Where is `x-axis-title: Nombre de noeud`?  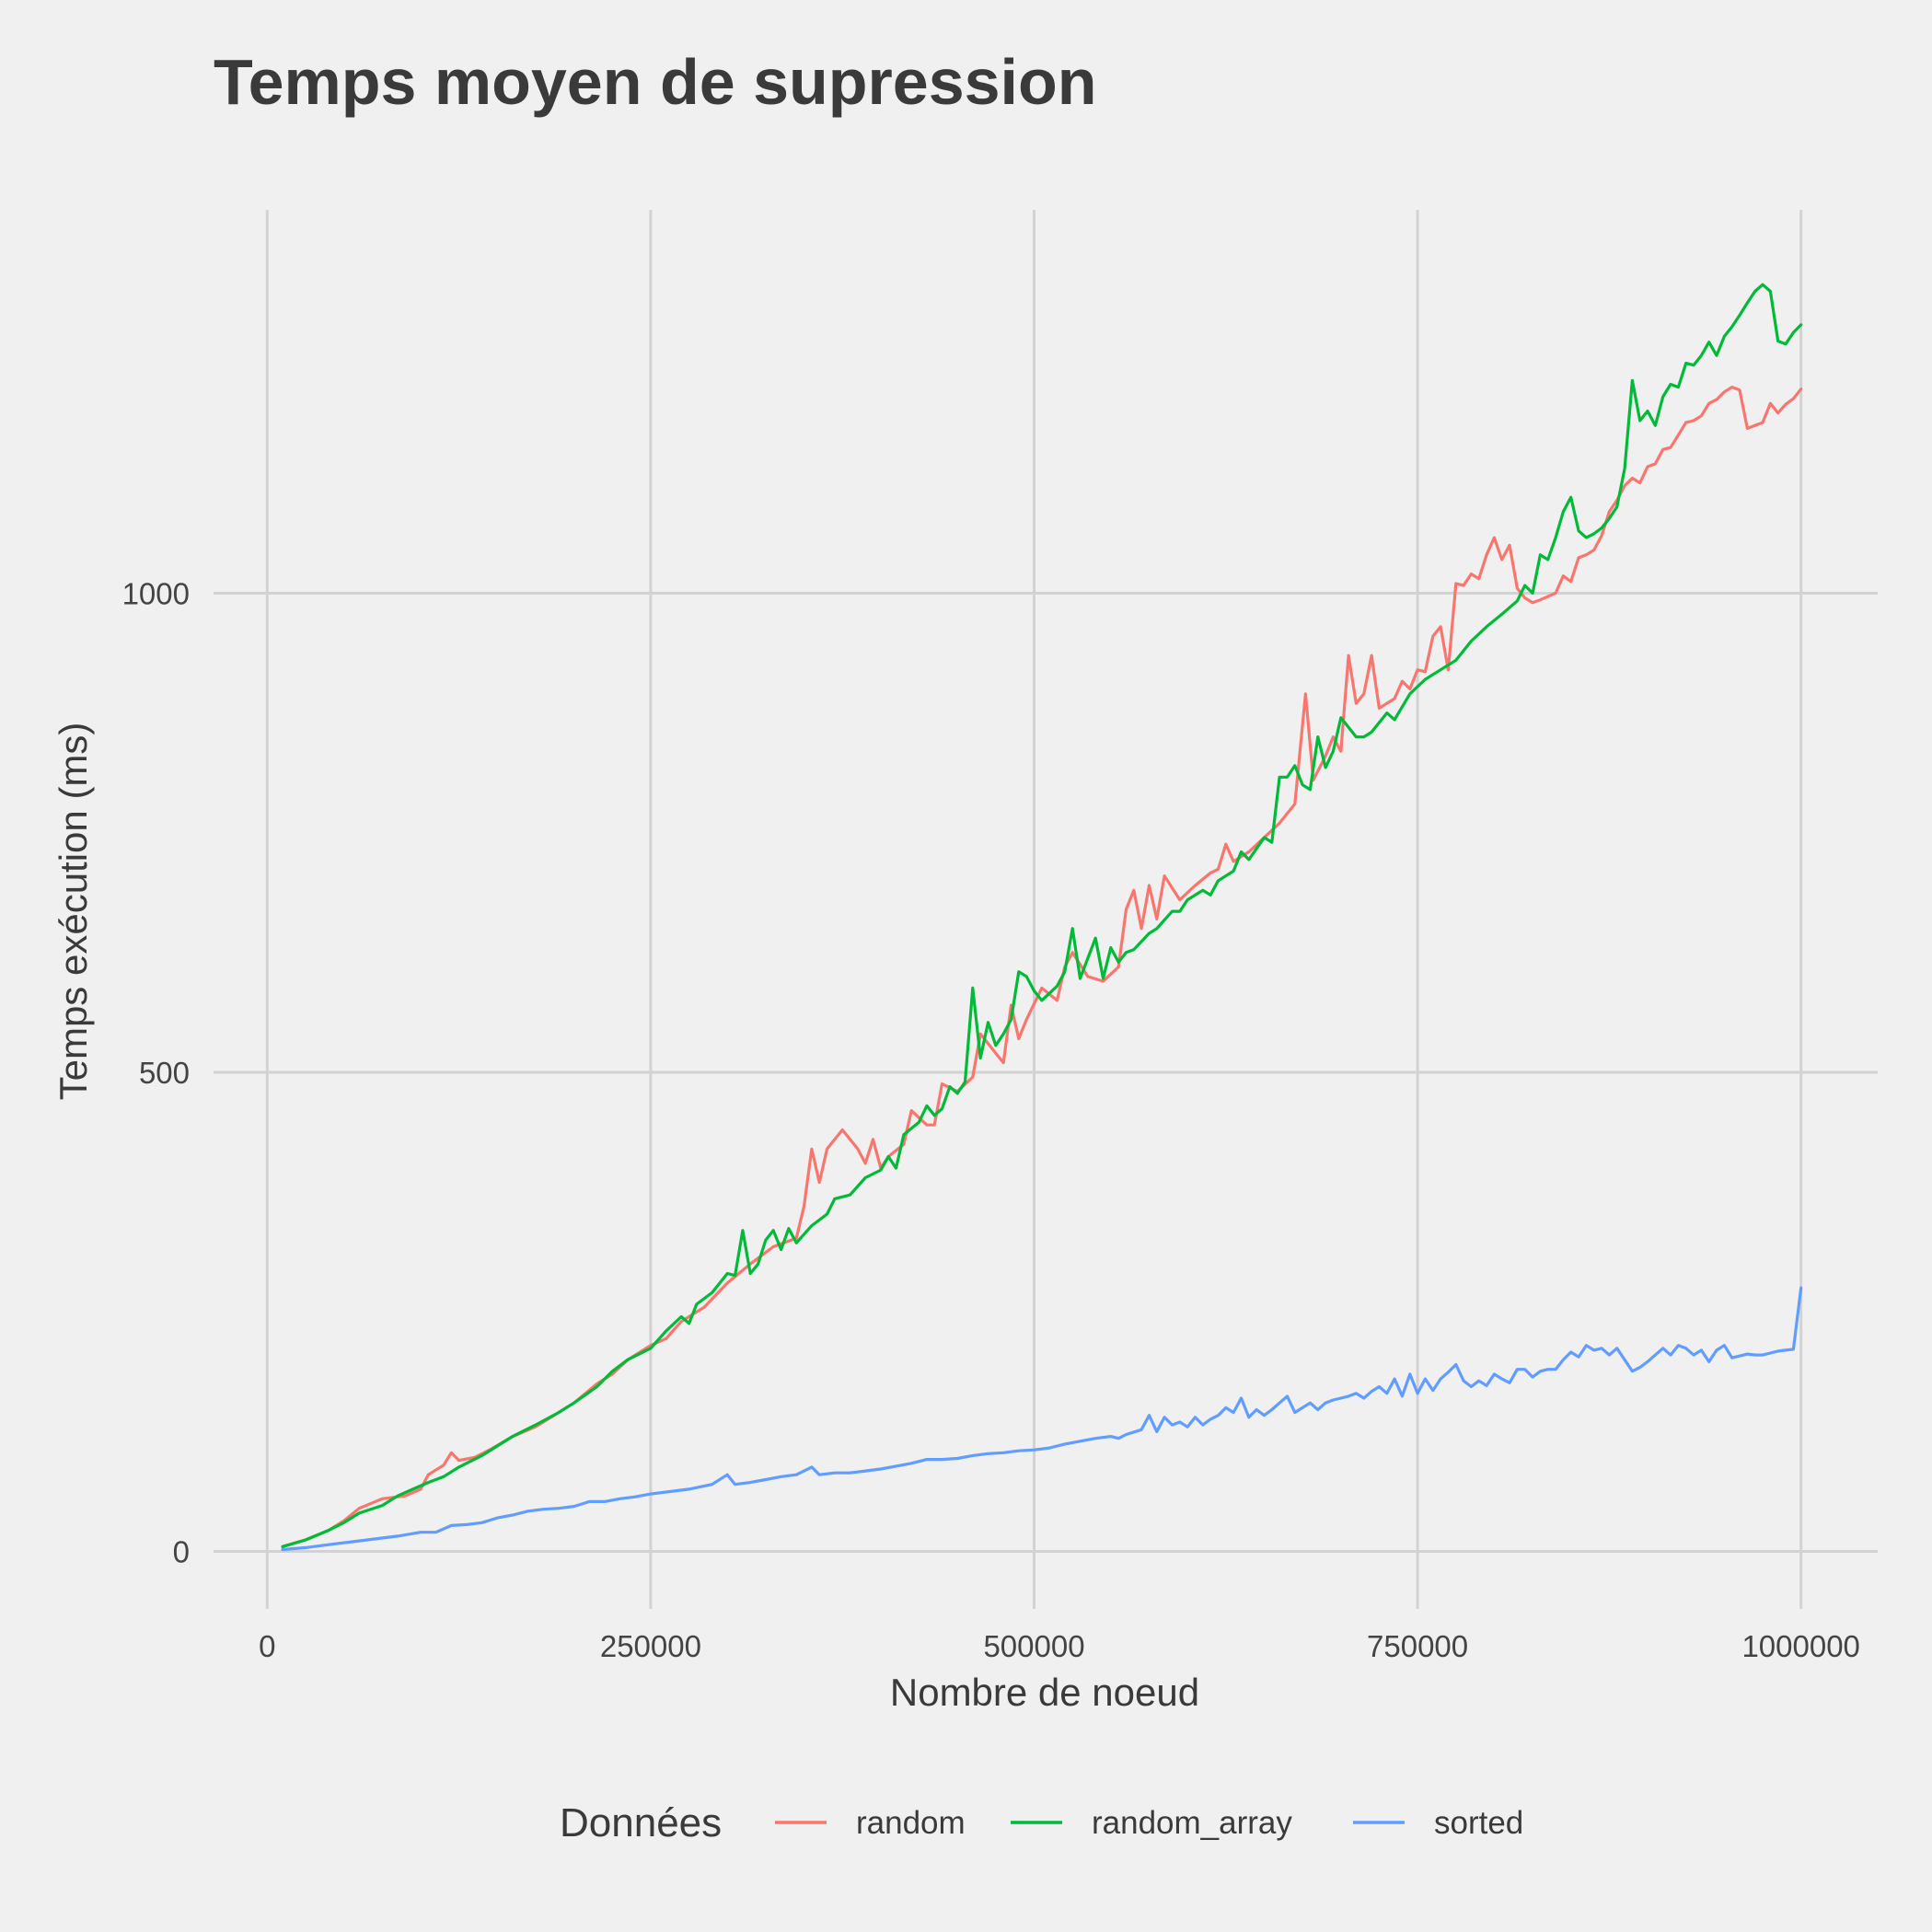
x-axis-title: Nombre de noeud is located at coordinates (1045, 1693).